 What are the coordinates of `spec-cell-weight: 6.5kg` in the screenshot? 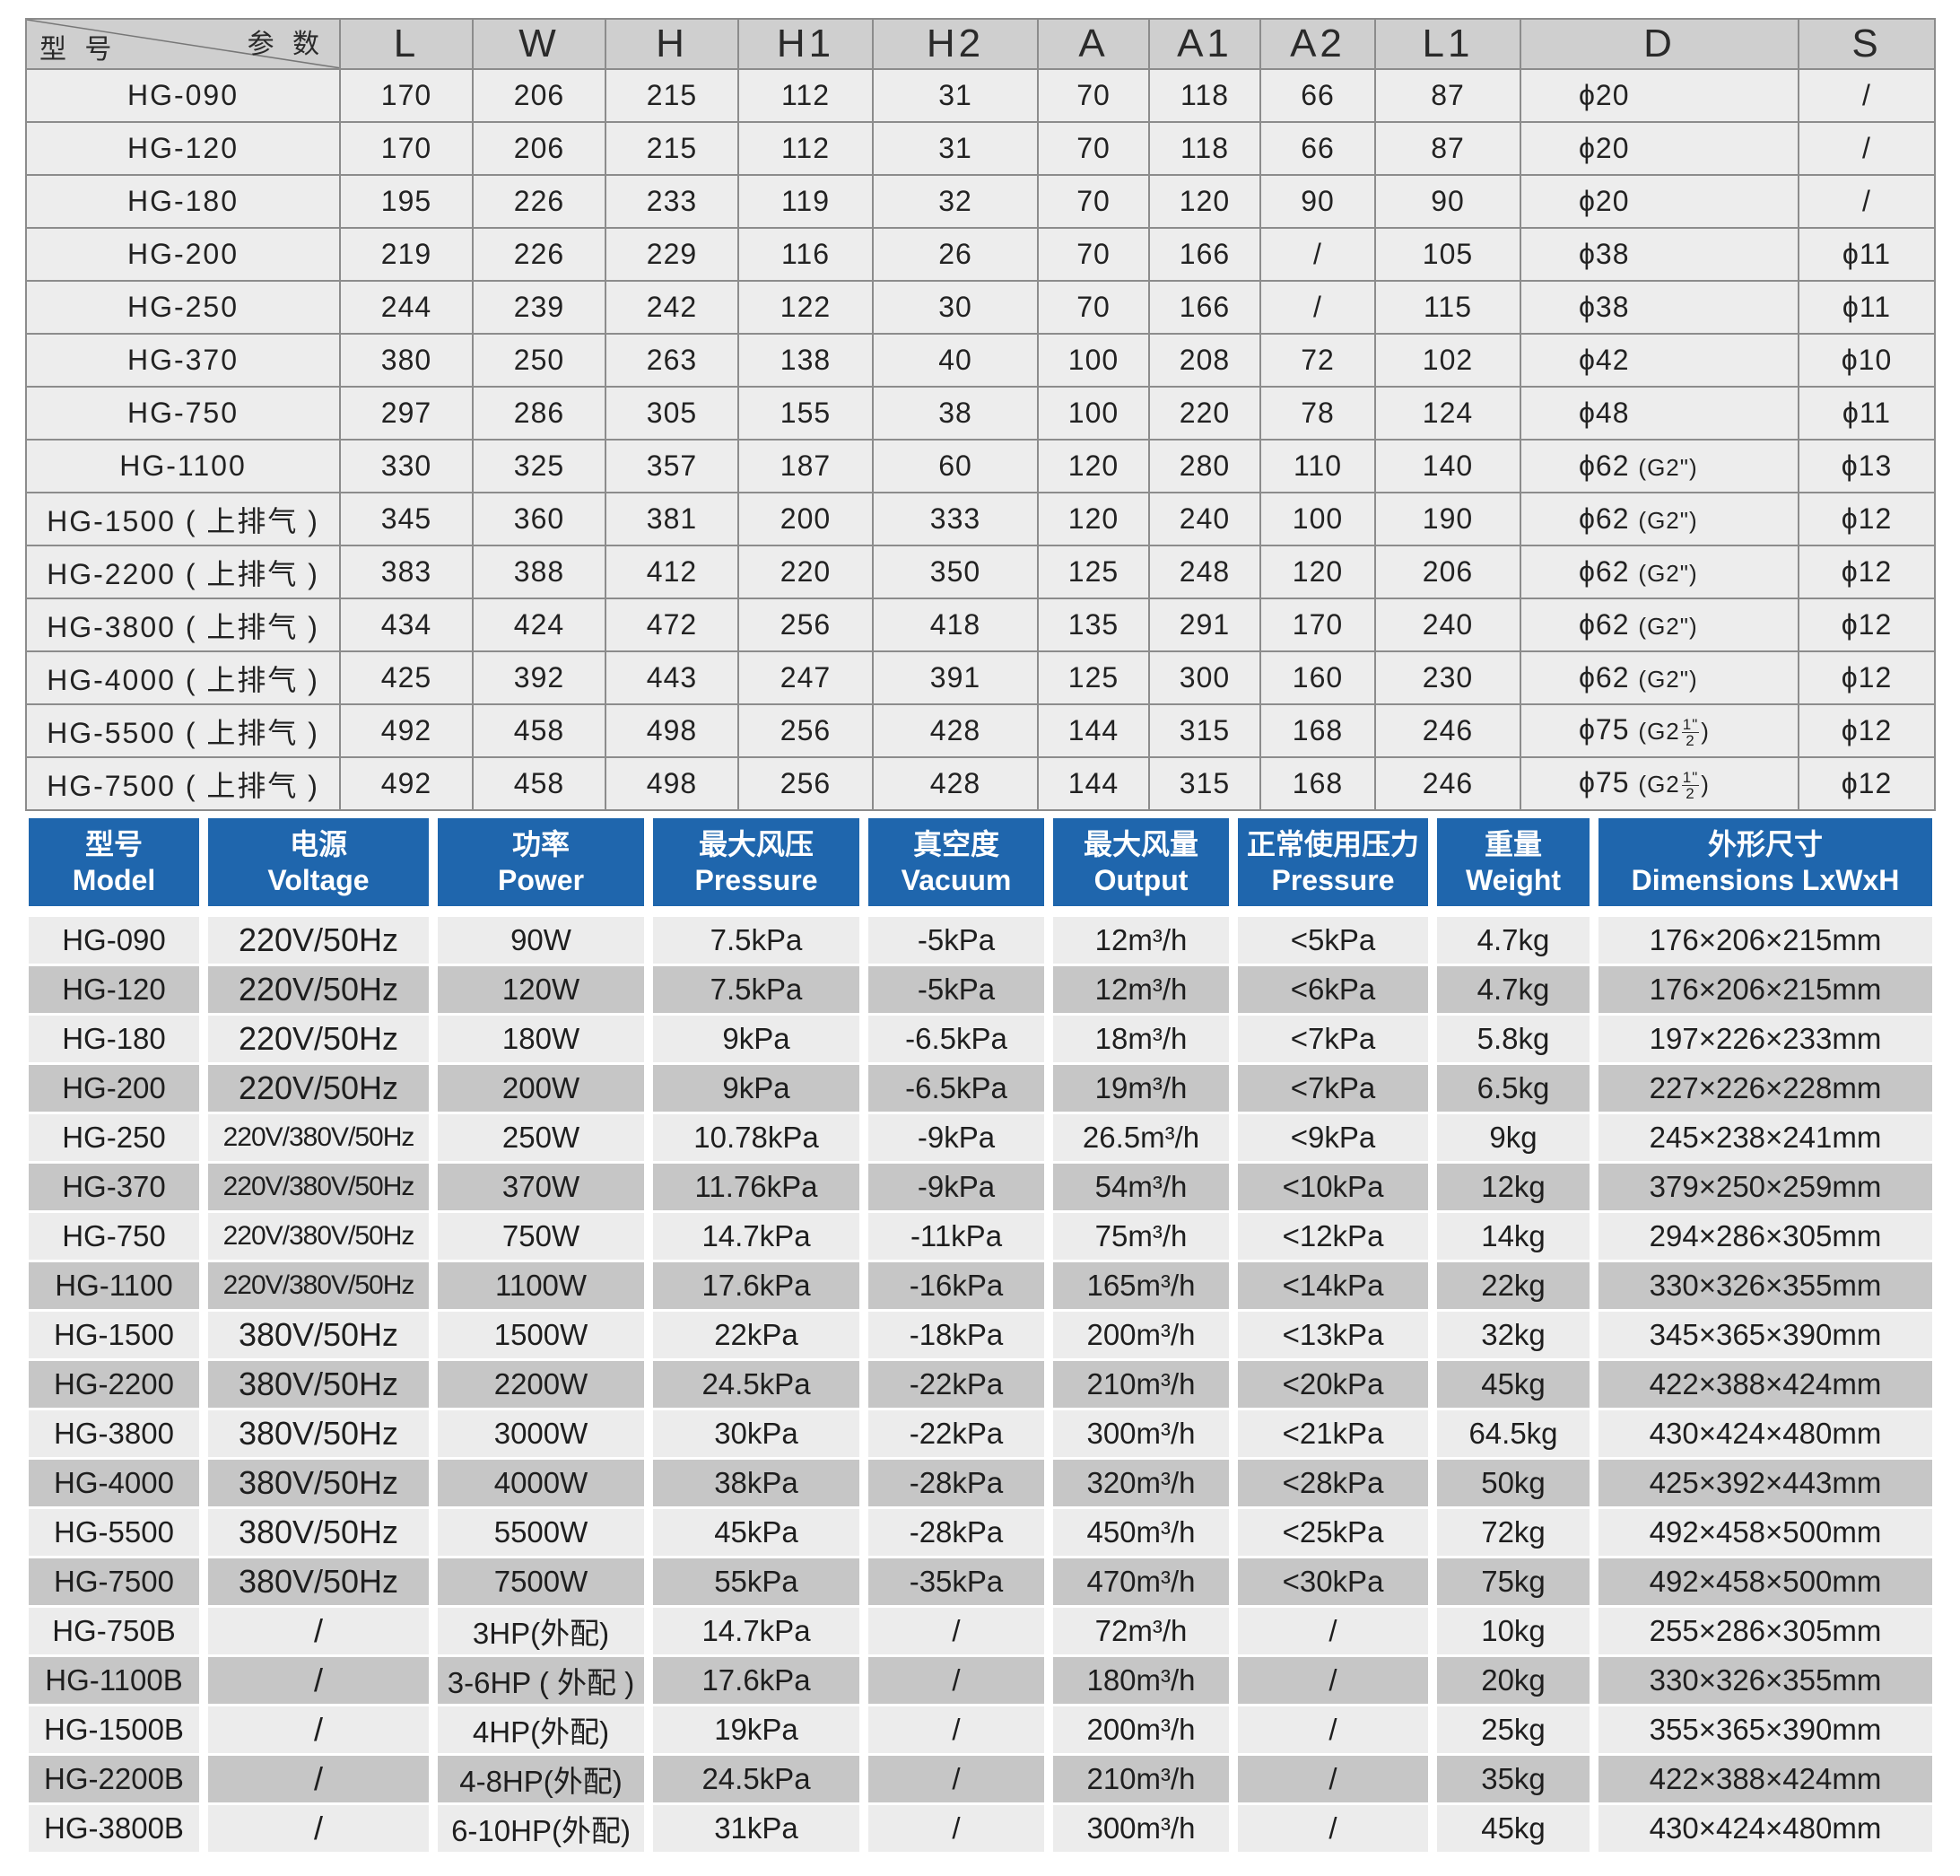 It's located at (1514, 1089).